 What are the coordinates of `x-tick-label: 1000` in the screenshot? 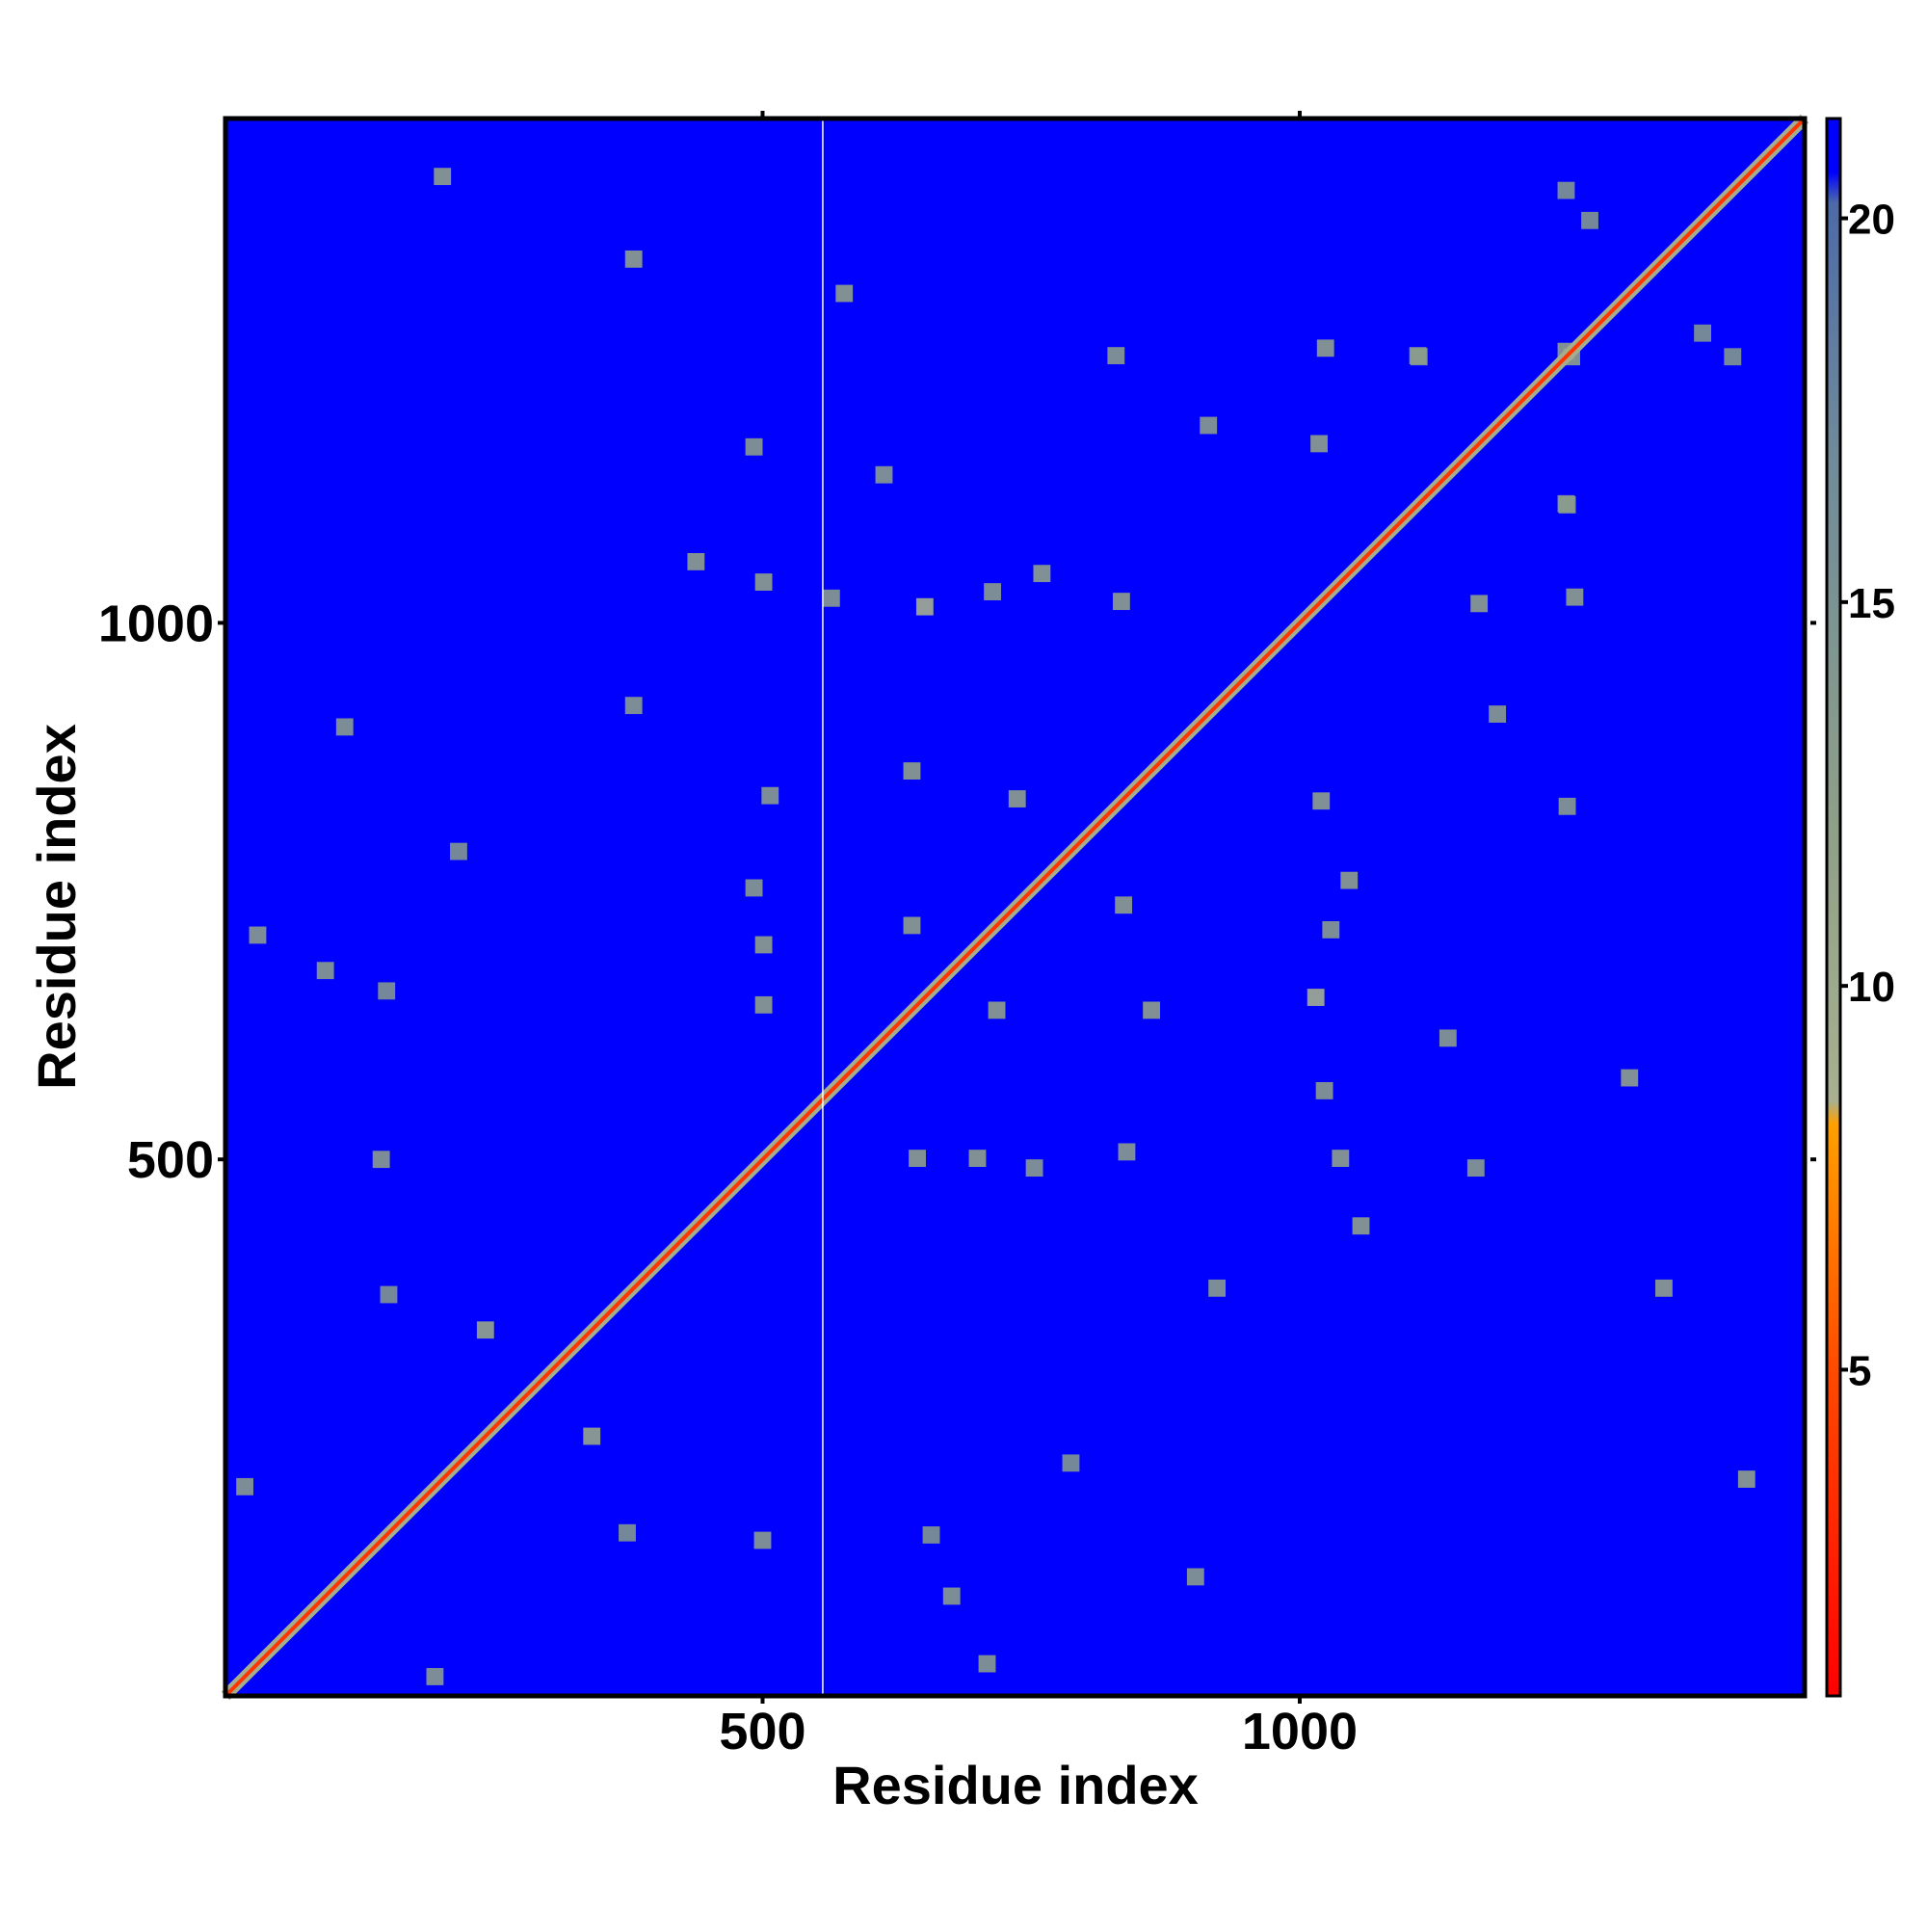 It's located at (1300, 1731).